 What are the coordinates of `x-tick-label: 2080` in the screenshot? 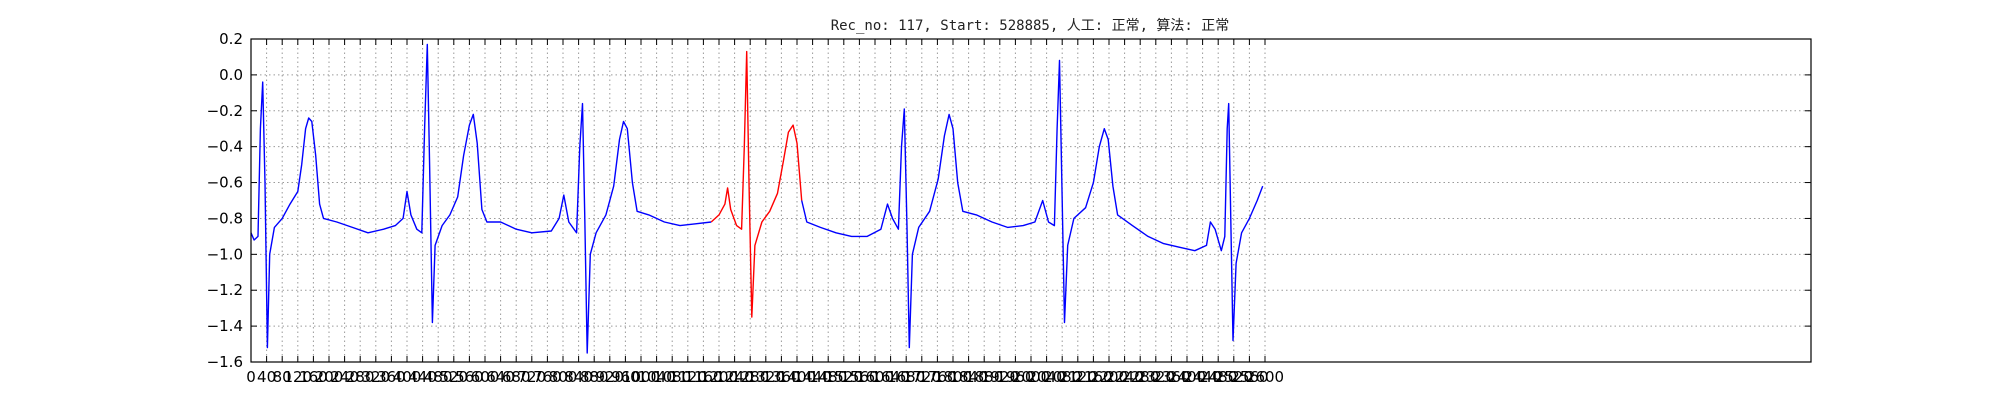 It's located at (1062, 377).